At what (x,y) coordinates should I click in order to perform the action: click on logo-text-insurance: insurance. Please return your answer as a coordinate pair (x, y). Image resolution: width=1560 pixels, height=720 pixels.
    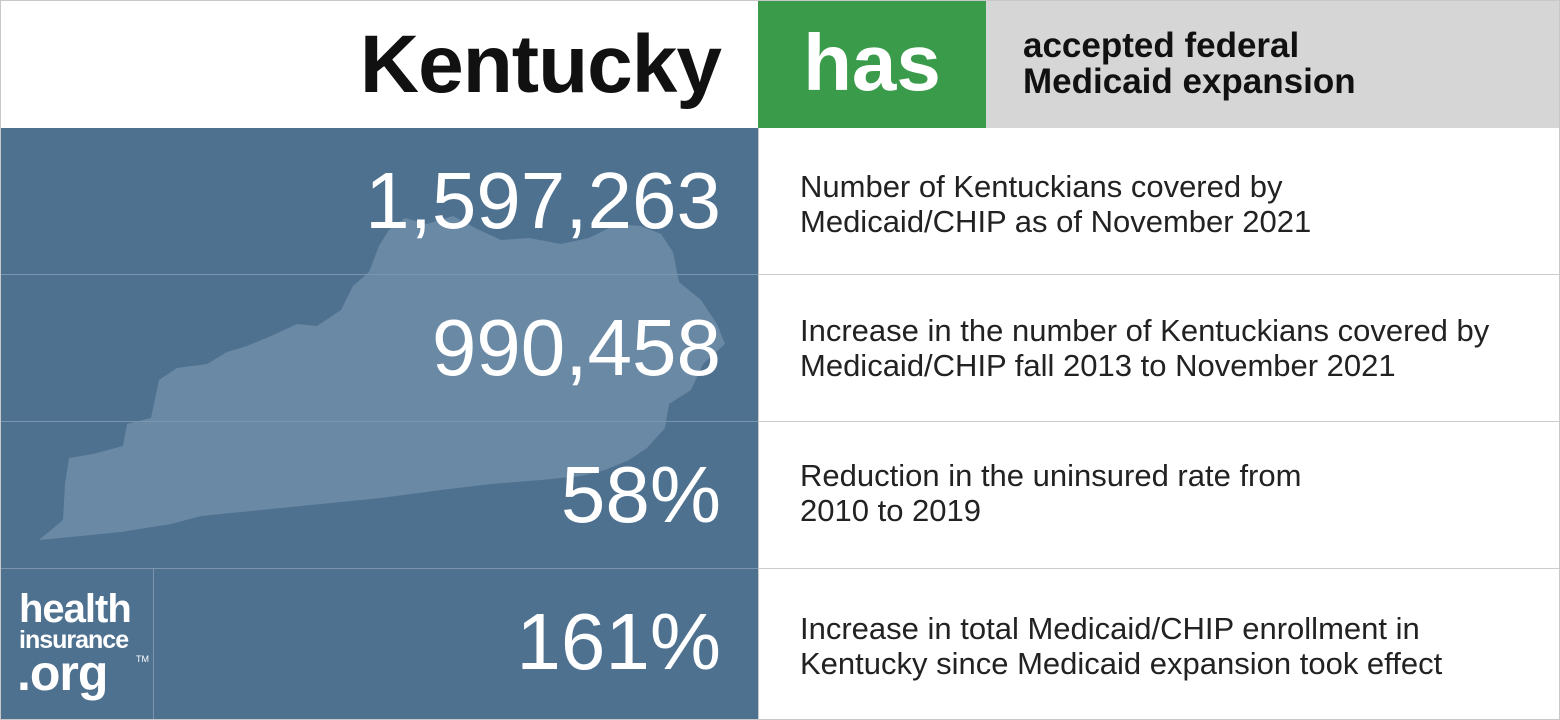
    Looking at the image, I should click on (74, 640).